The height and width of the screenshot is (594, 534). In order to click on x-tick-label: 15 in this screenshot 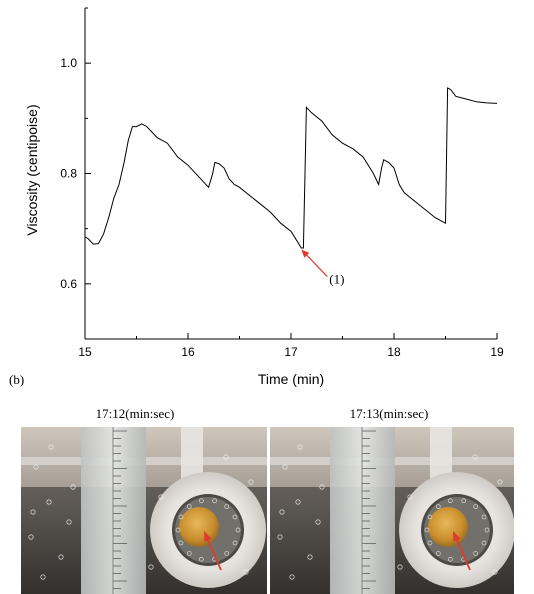, I will do `click(85, 352)`.